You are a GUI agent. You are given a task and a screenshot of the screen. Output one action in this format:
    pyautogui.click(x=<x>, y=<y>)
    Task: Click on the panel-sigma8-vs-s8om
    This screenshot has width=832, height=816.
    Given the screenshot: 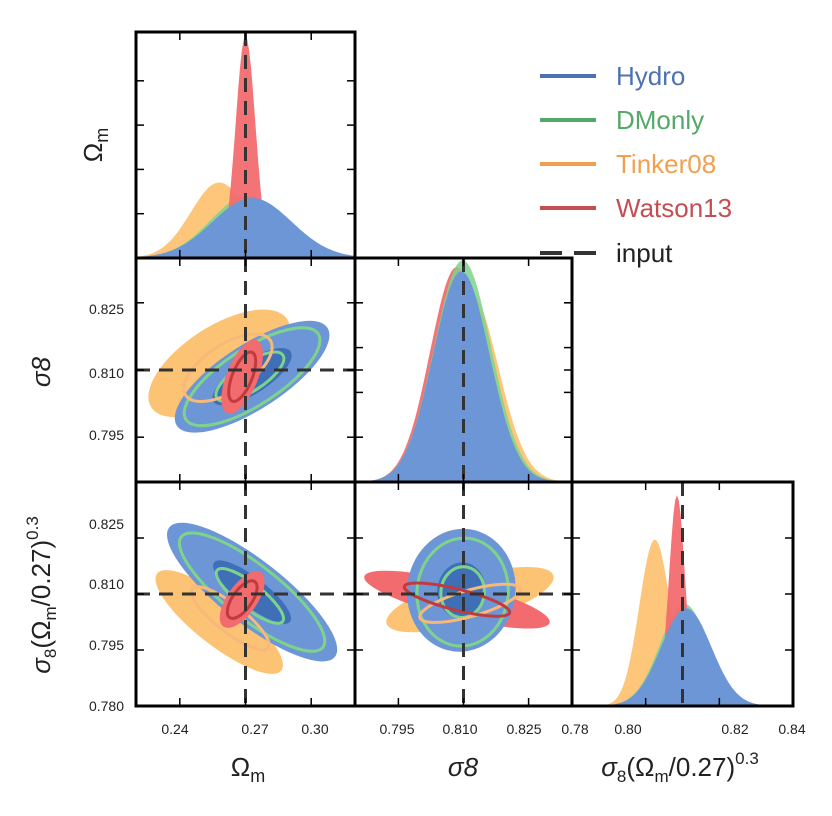 What is the action you would take?
    pyautogui.click(x=463, y=594)
    